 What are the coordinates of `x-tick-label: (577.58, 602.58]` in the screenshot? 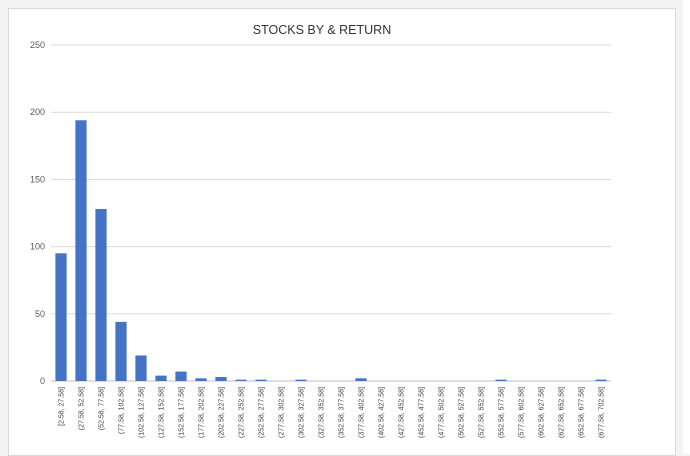 It's located at (522, 412).